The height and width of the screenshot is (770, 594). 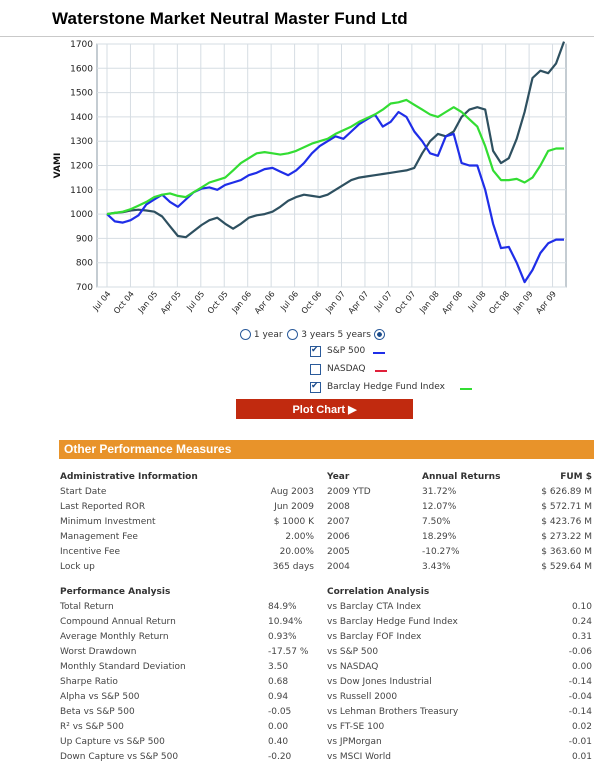 What do you see at coordinates (338, 522) in the screenshot?
I see `year-cell: 2007` at bounding box center [338, 522].